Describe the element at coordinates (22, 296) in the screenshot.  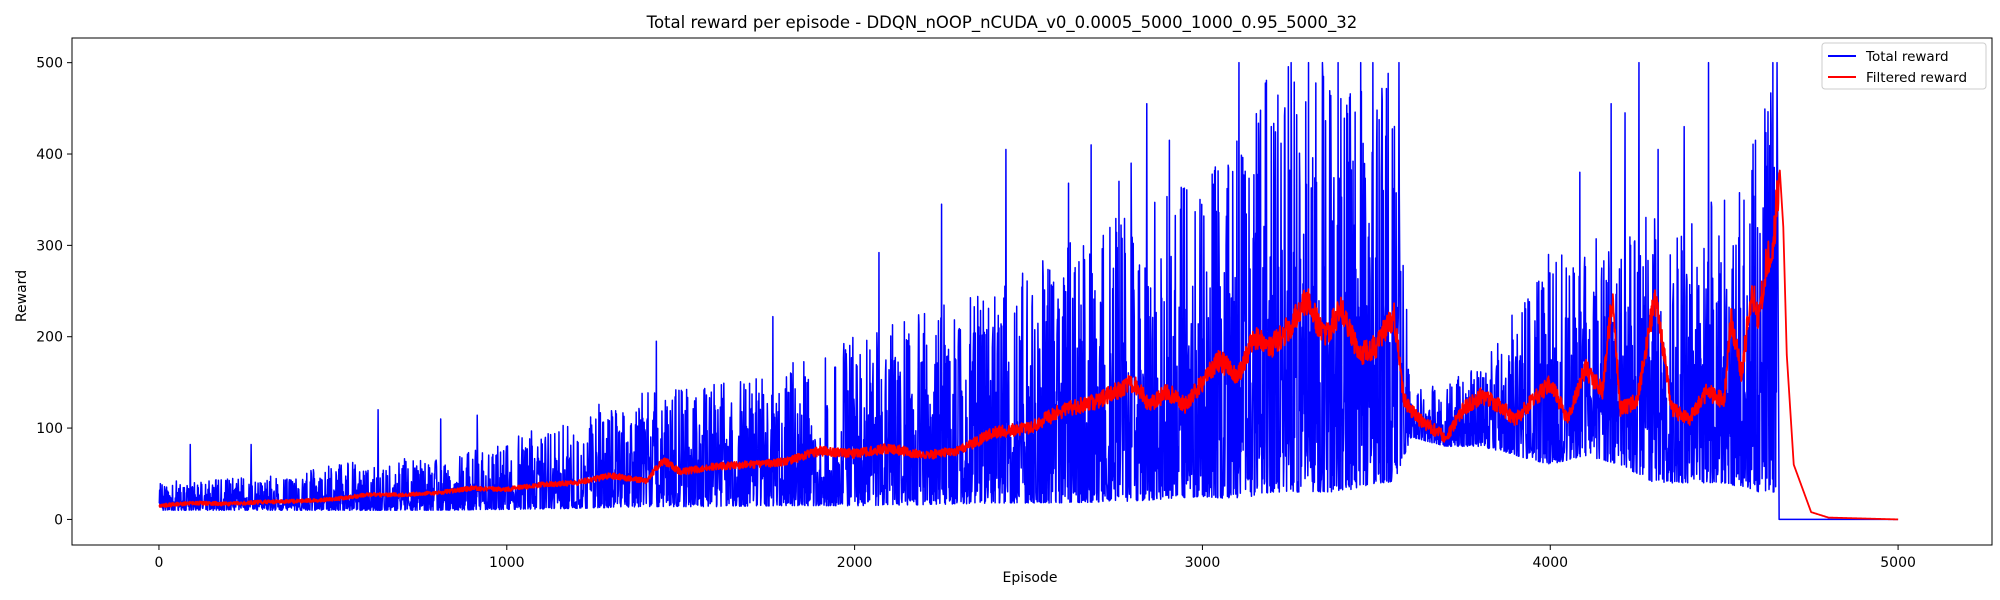
I see `y-axis-label: Reward` at that location.